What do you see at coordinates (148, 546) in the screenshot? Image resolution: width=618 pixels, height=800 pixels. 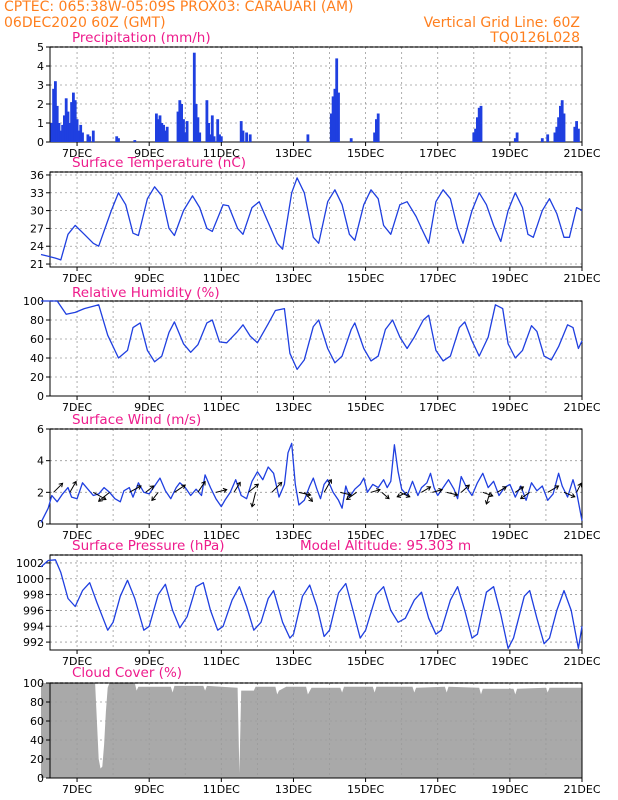 I see `panel-title-pressure: Surface Pressure (hPa)` at bounding box center [148, 546].